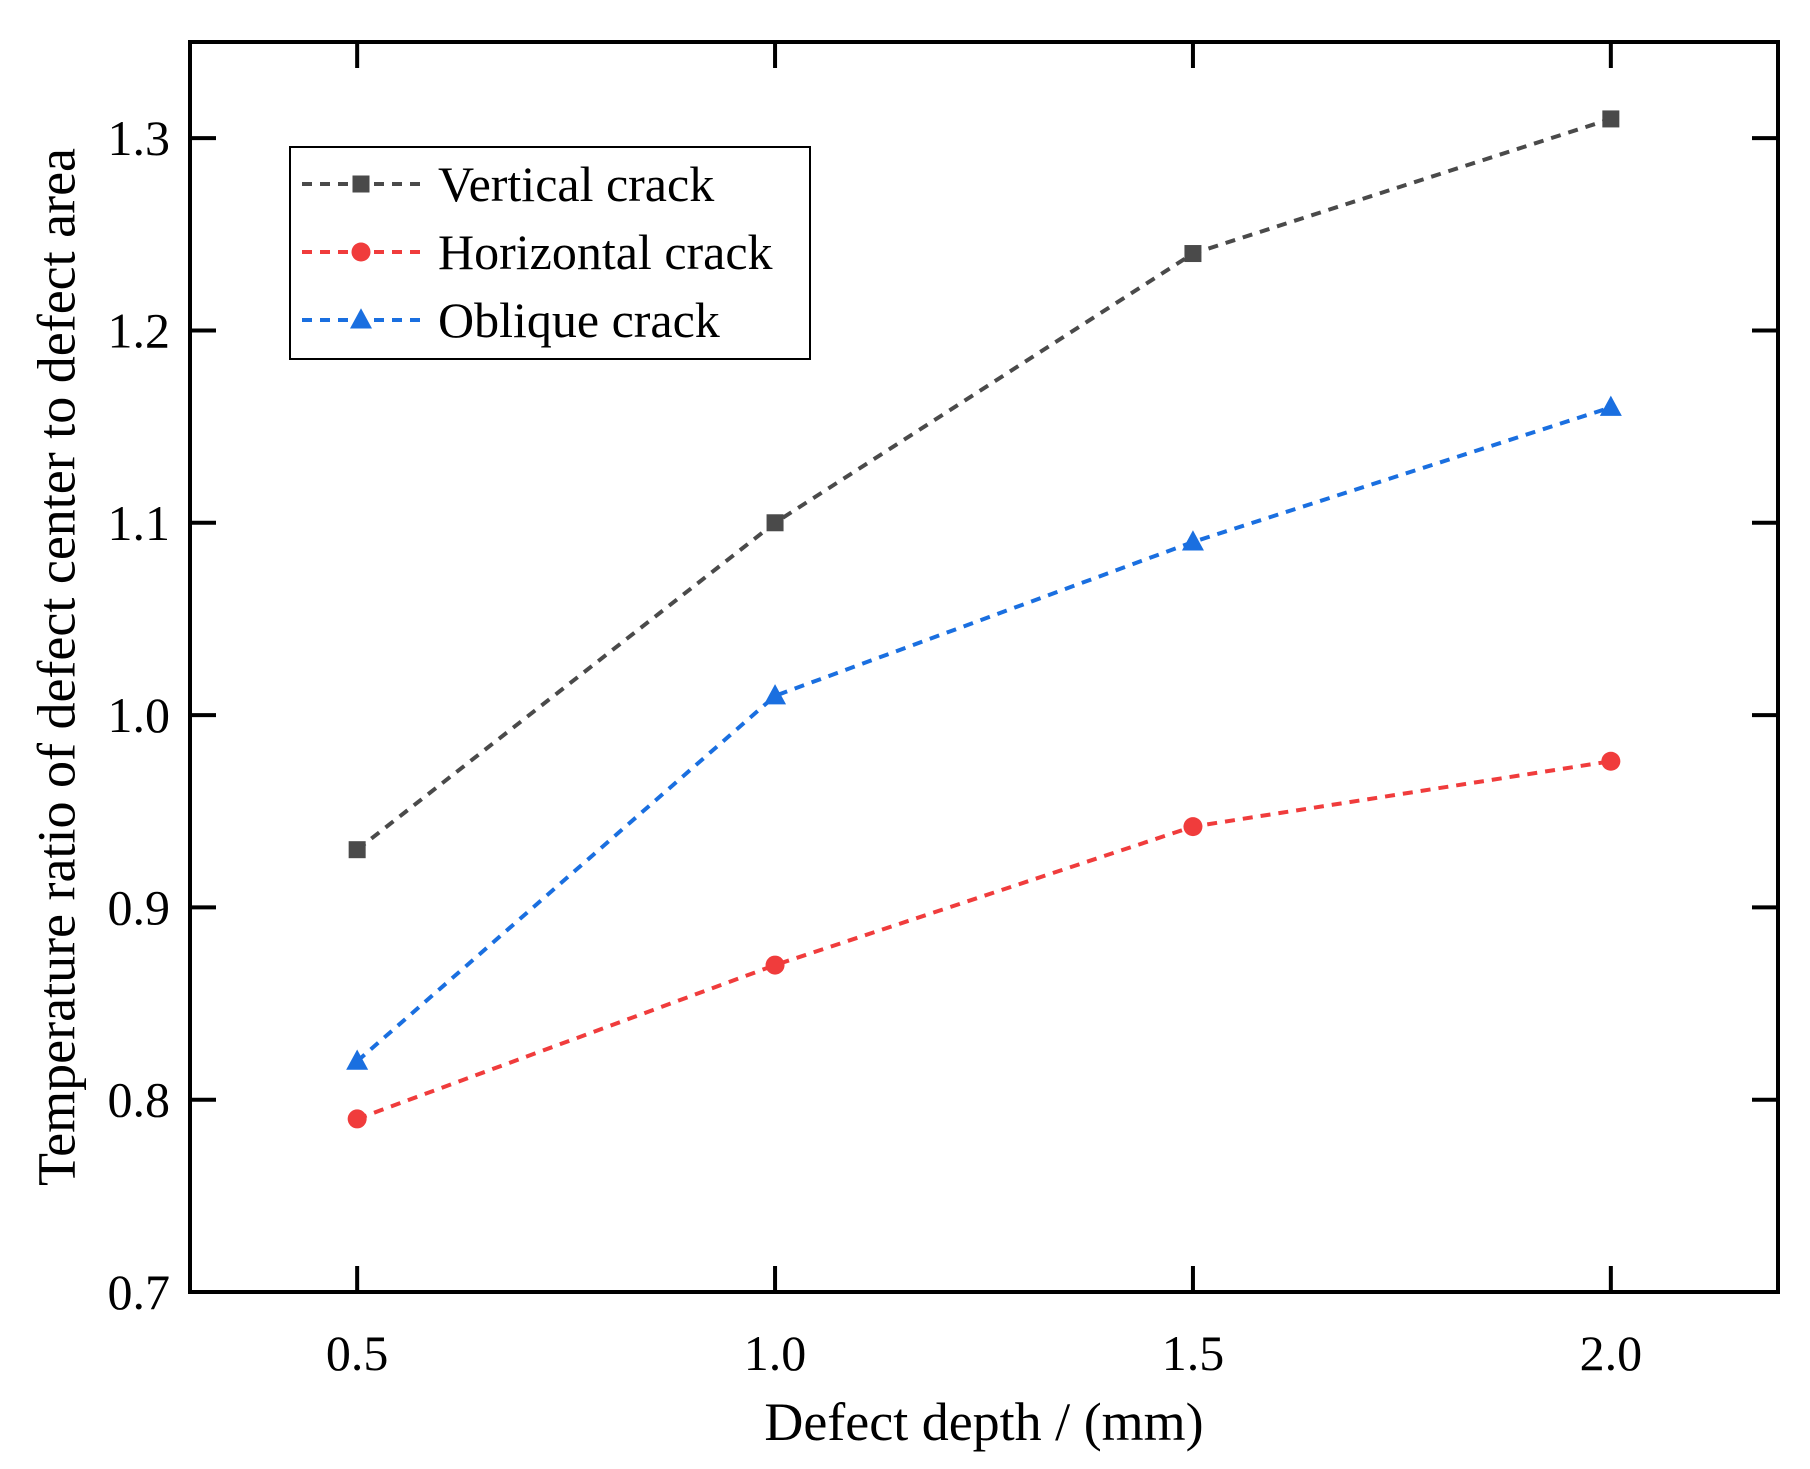 Image resolution: width=1810 pixels, height=1469 pixels. I want to click on x-tick-label: 2.0, so click(1611, 1353).